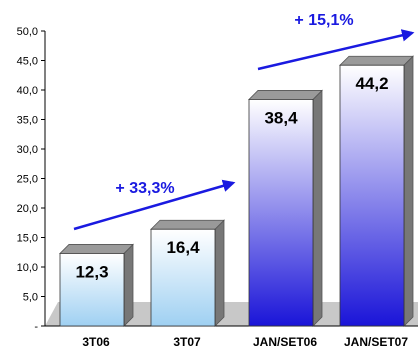 Image resolution: width=418 pixels, height=352 pixels. Describe the element at coordinates (27, 32) in the screenshot. I see `y-tick-label: 50,0` at that location.